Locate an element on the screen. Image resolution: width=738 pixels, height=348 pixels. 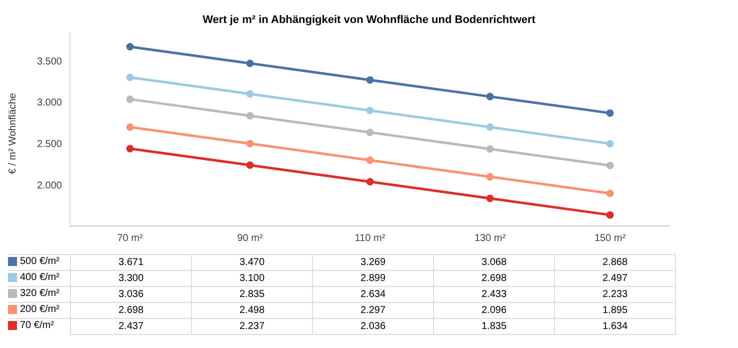
data-label: 2.899 is located at coordinates (373, 278).